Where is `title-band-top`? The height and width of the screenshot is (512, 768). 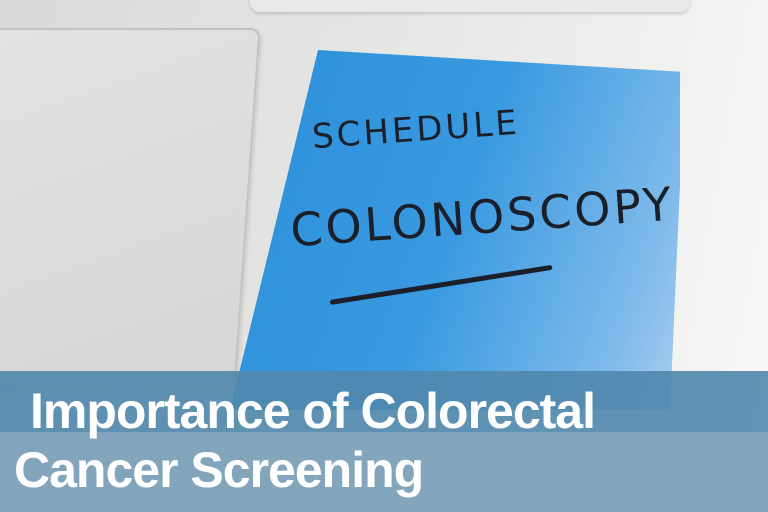
title-band-top is located at coordinates (384, 401).